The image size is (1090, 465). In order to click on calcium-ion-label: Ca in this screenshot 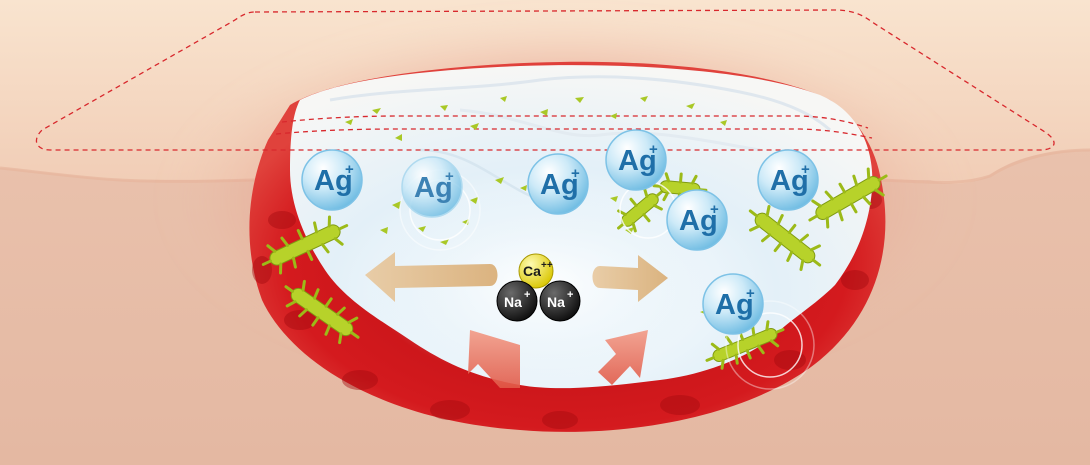, I will do `click(532, 271)`.